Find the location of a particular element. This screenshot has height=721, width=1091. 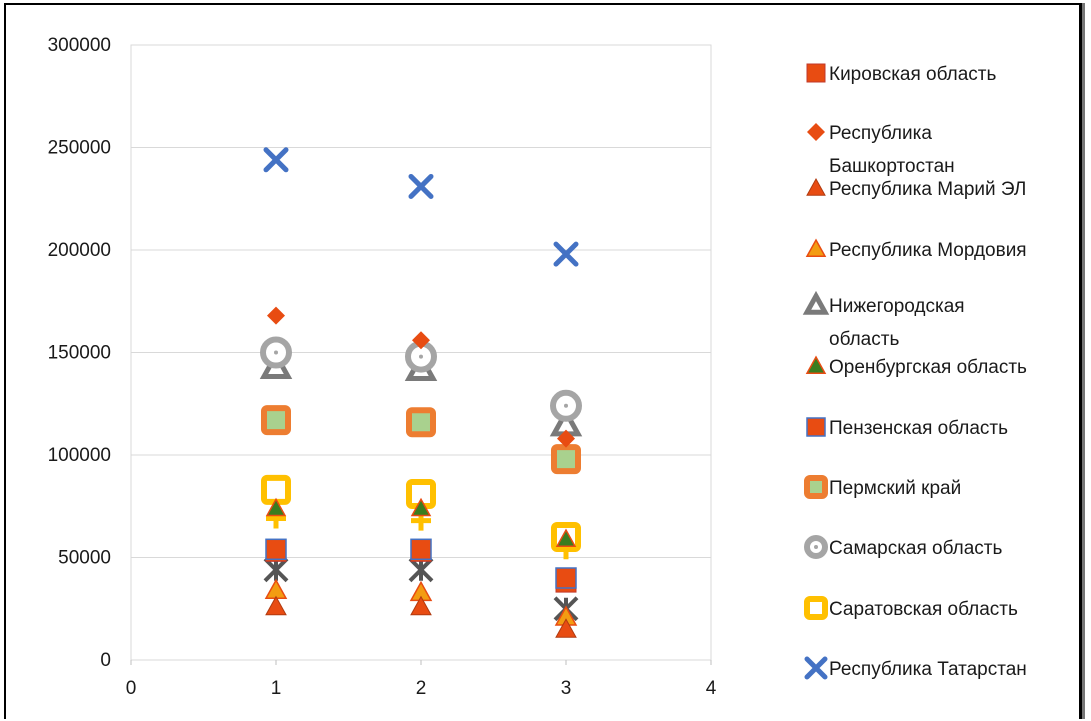

y-tick-label: 150000 is located at coordinates (79, 353).